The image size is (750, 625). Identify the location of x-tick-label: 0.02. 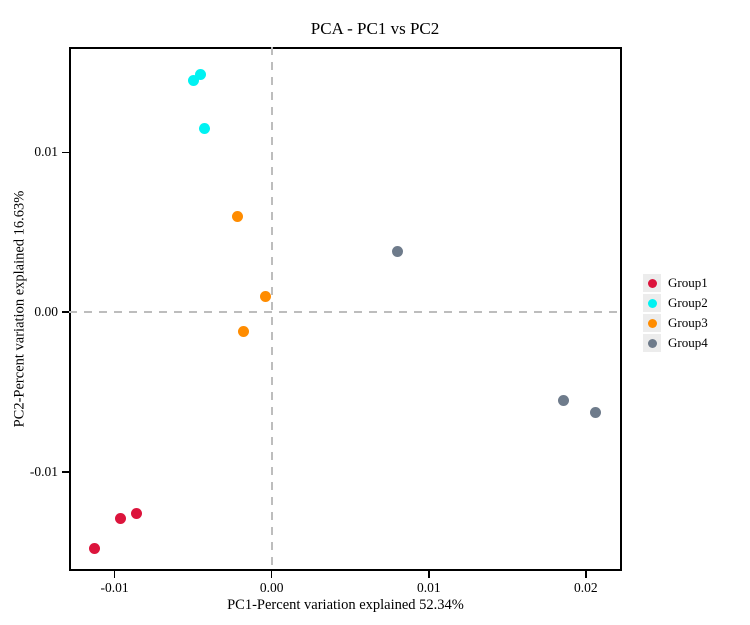
(586, 587).